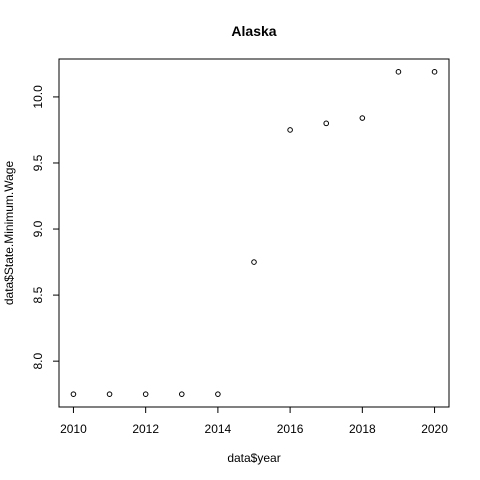  Describe the element at coordinates (38, 360) in the screenshot. I see `y-tick-label: 8.0` at that location.